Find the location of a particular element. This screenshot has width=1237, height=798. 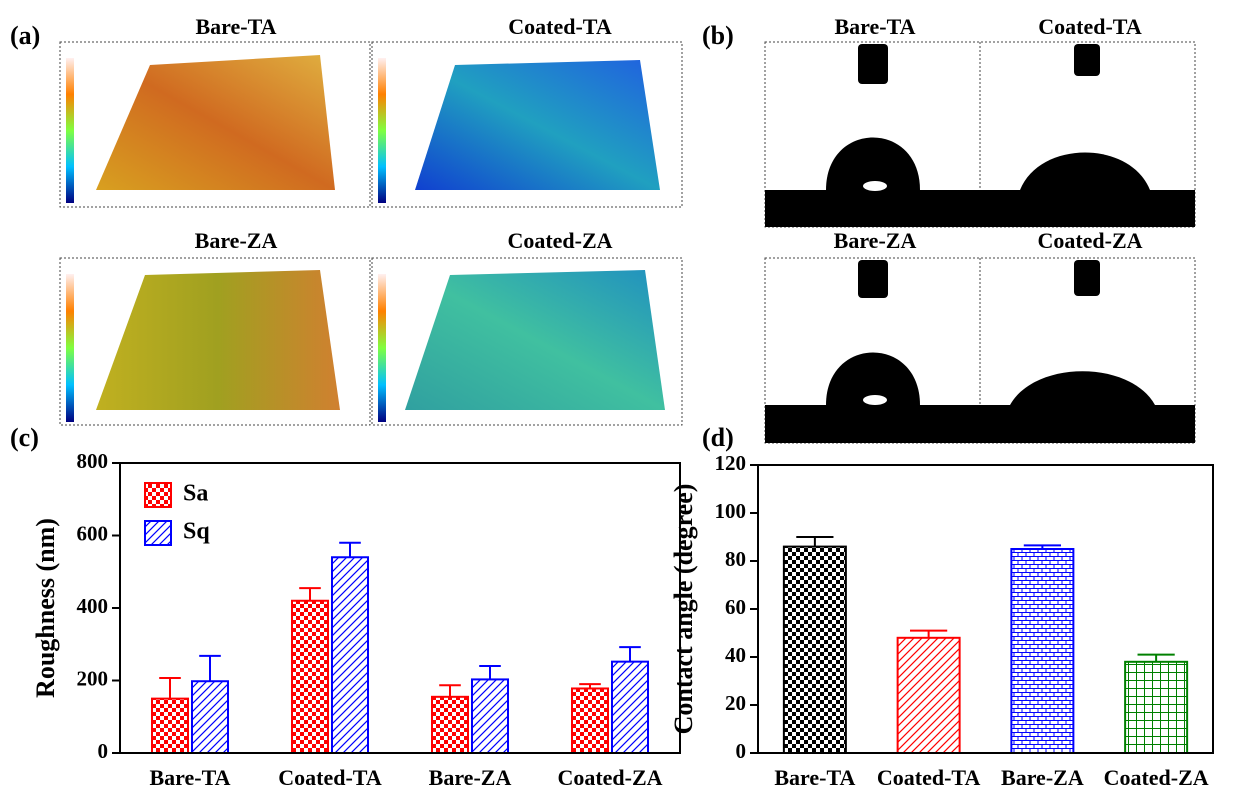

y-tick-label: 60 is located at coordinates (735, 607).